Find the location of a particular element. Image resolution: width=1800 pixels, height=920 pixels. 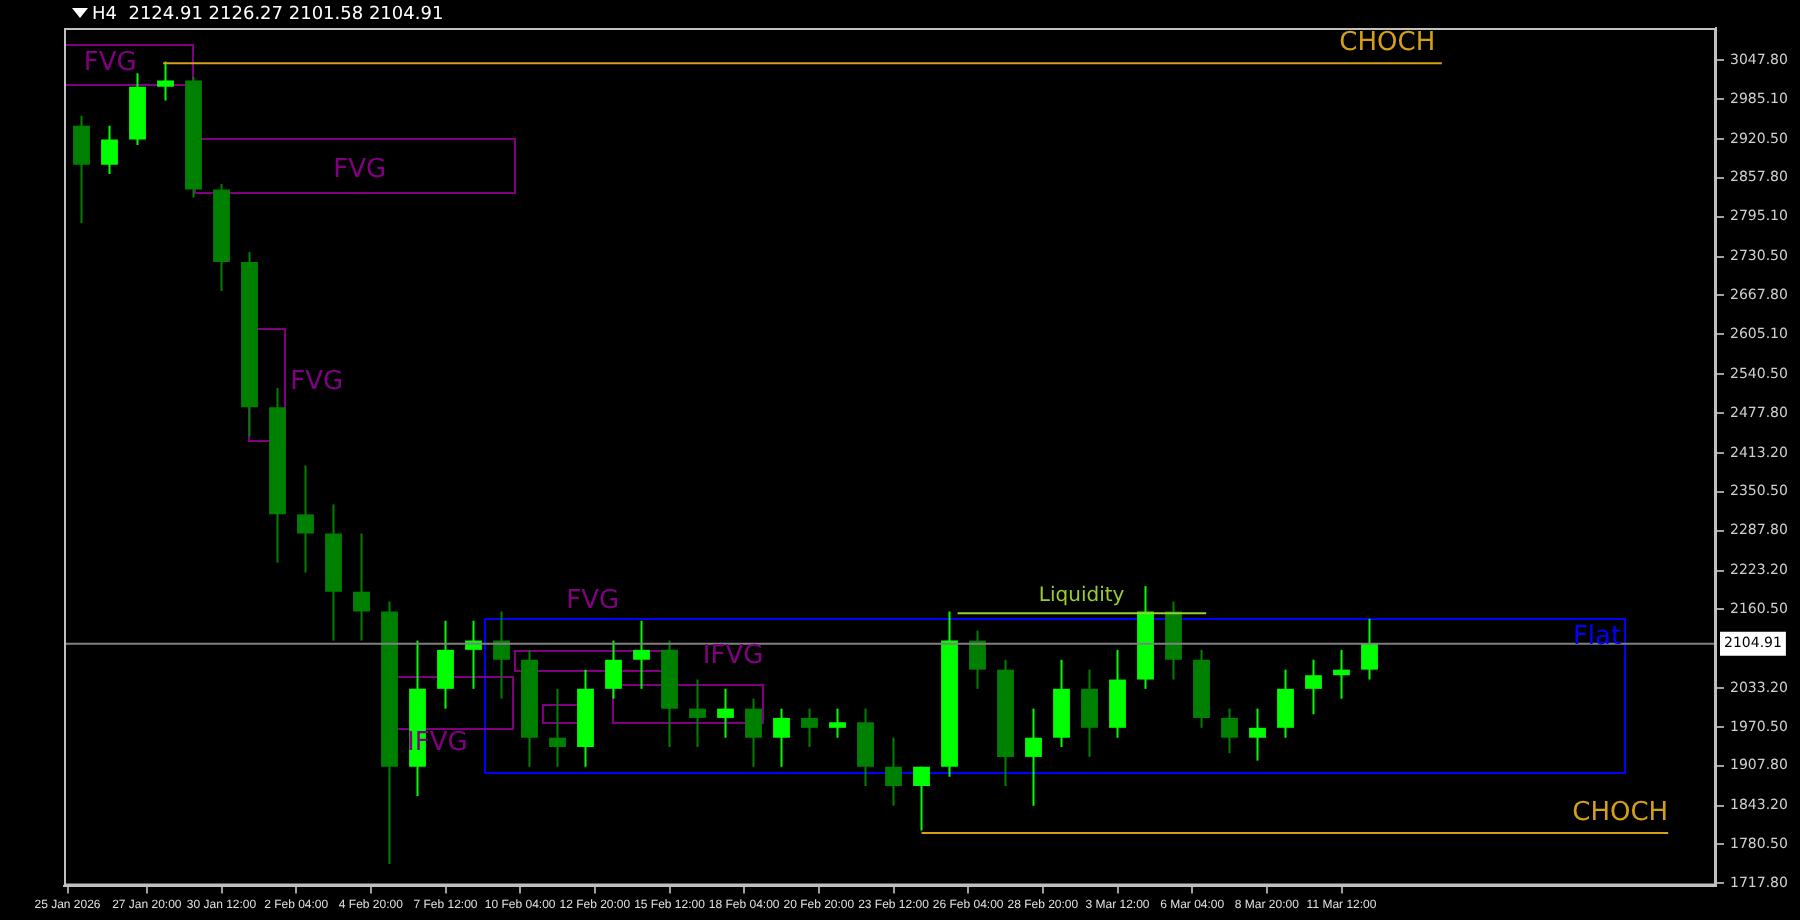

chart-title: H4 2124.91 2126.27 2101.58 2104.91 is located at coordinates (268, 14).